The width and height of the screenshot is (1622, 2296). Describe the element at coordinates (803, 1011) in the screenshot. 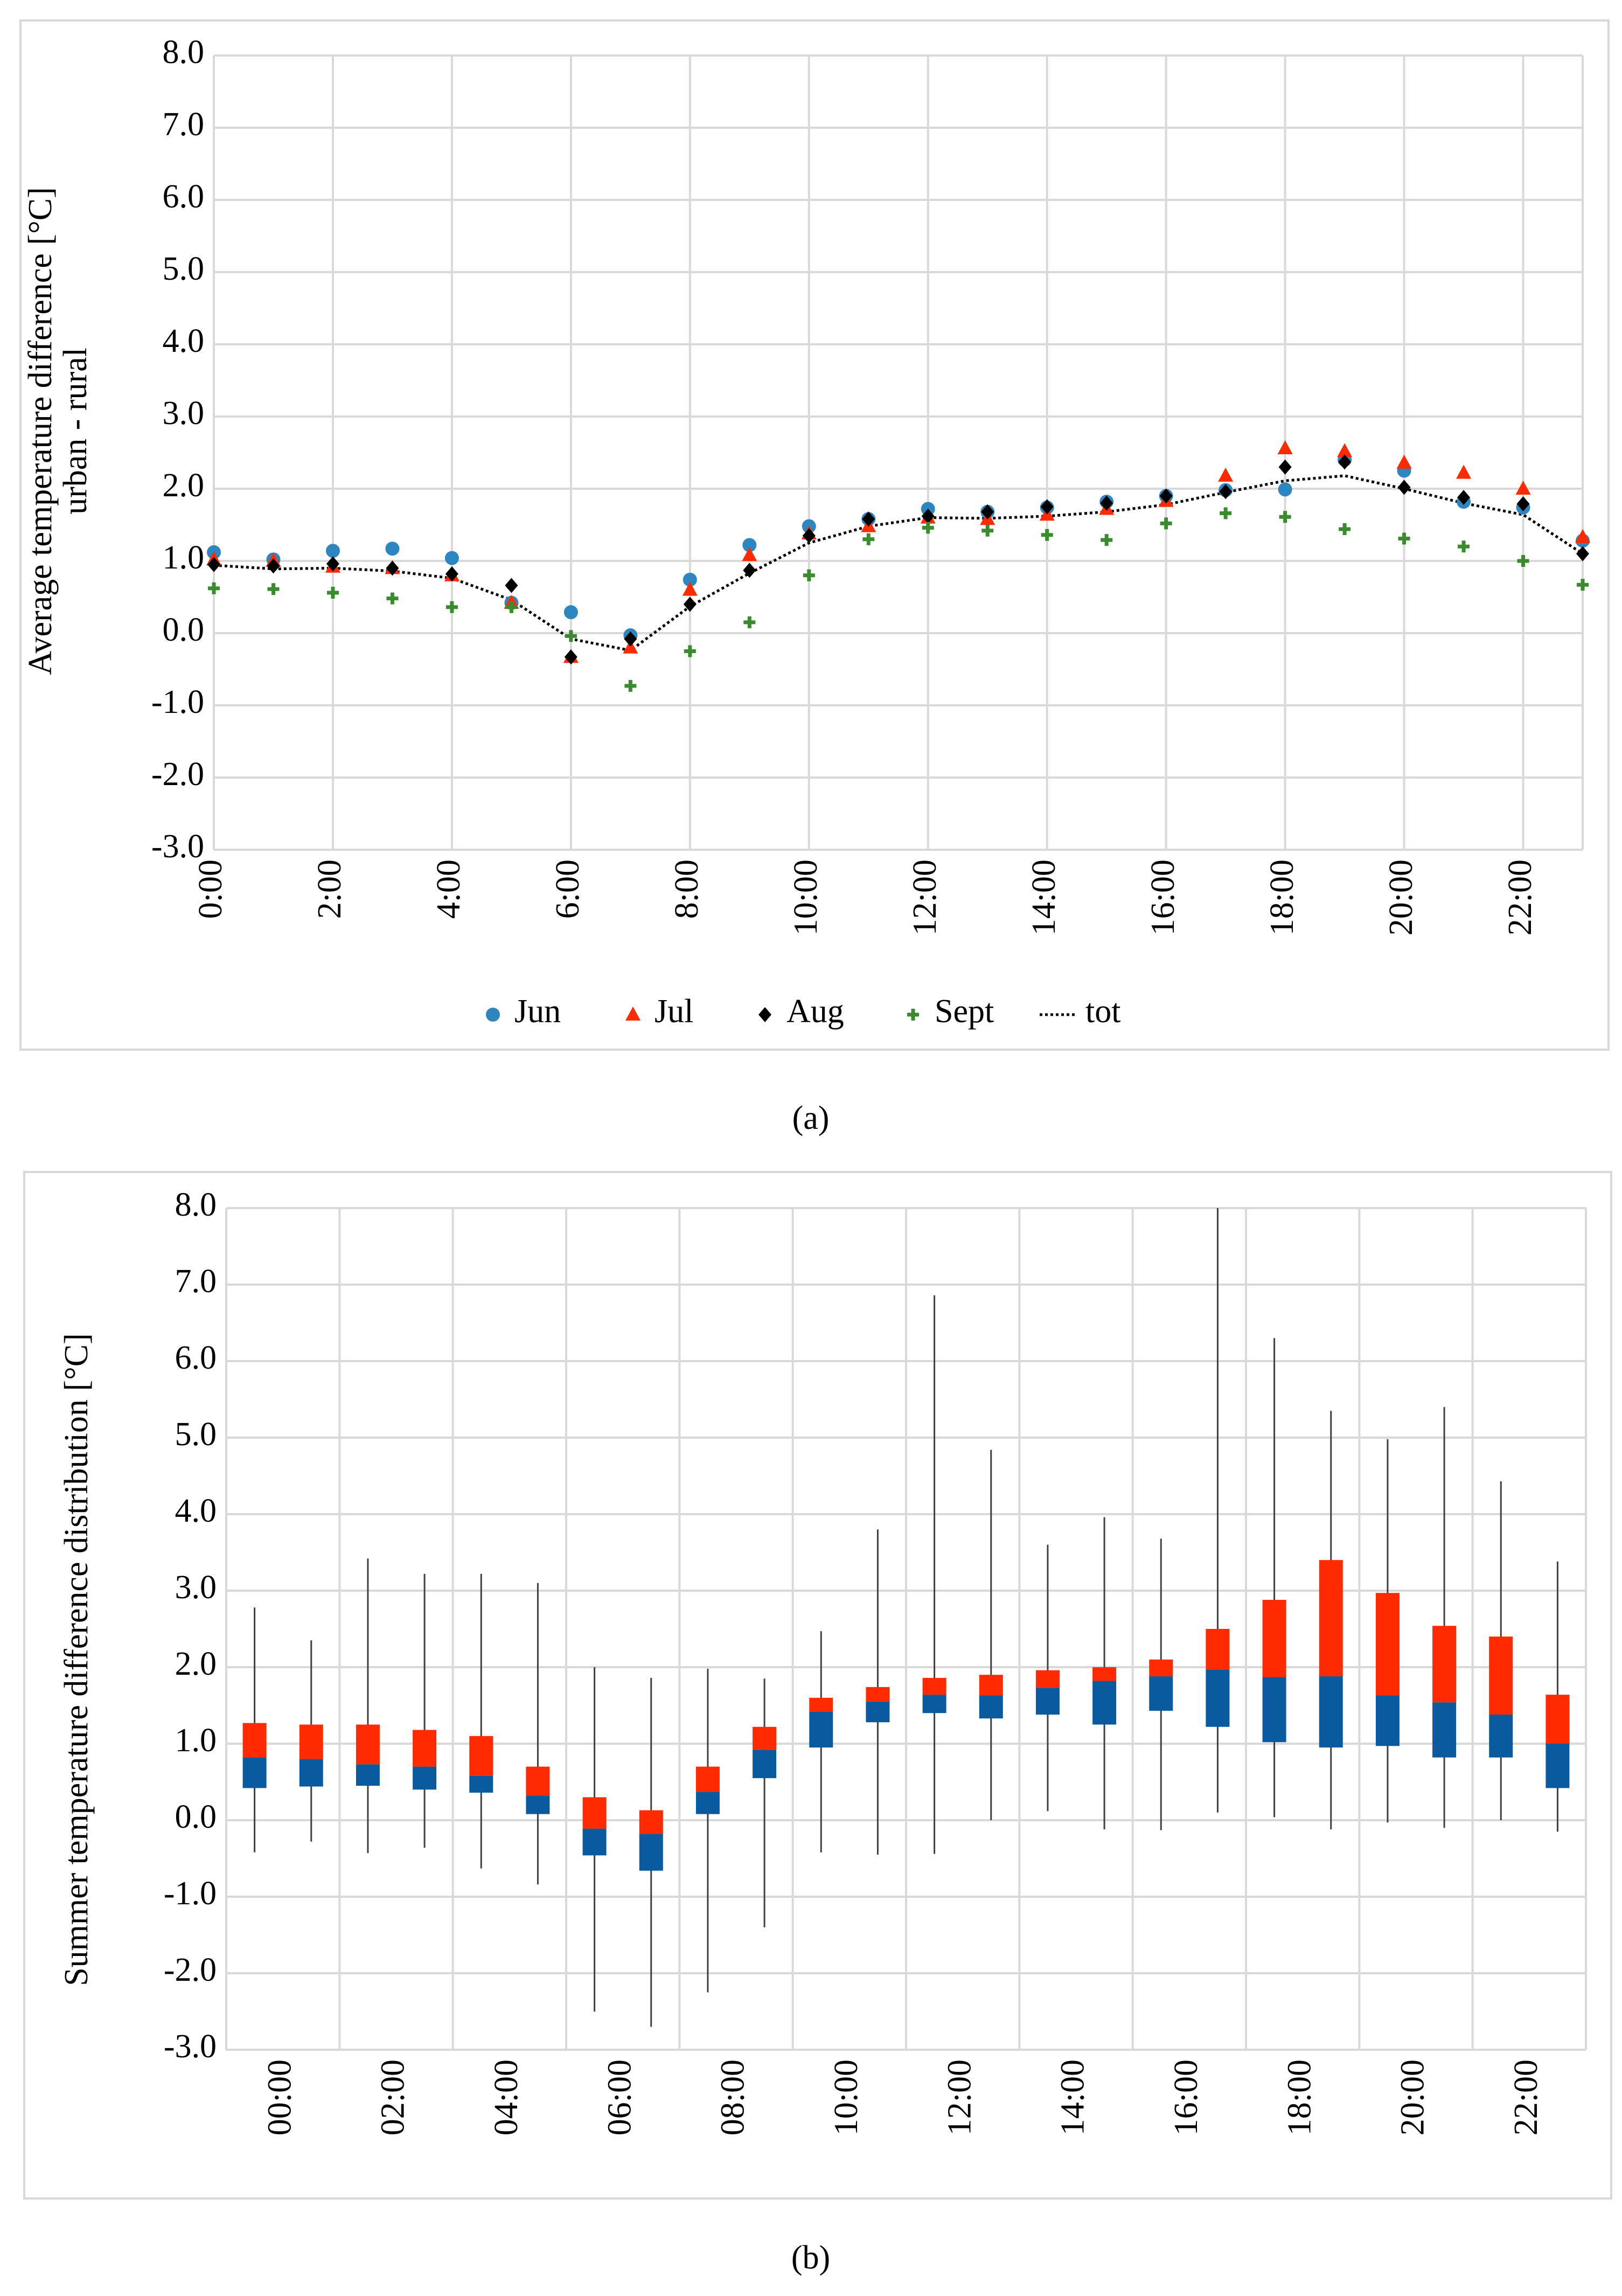

I see `chart-a-legend: Jun Jul Aug Sept tot` at that location.